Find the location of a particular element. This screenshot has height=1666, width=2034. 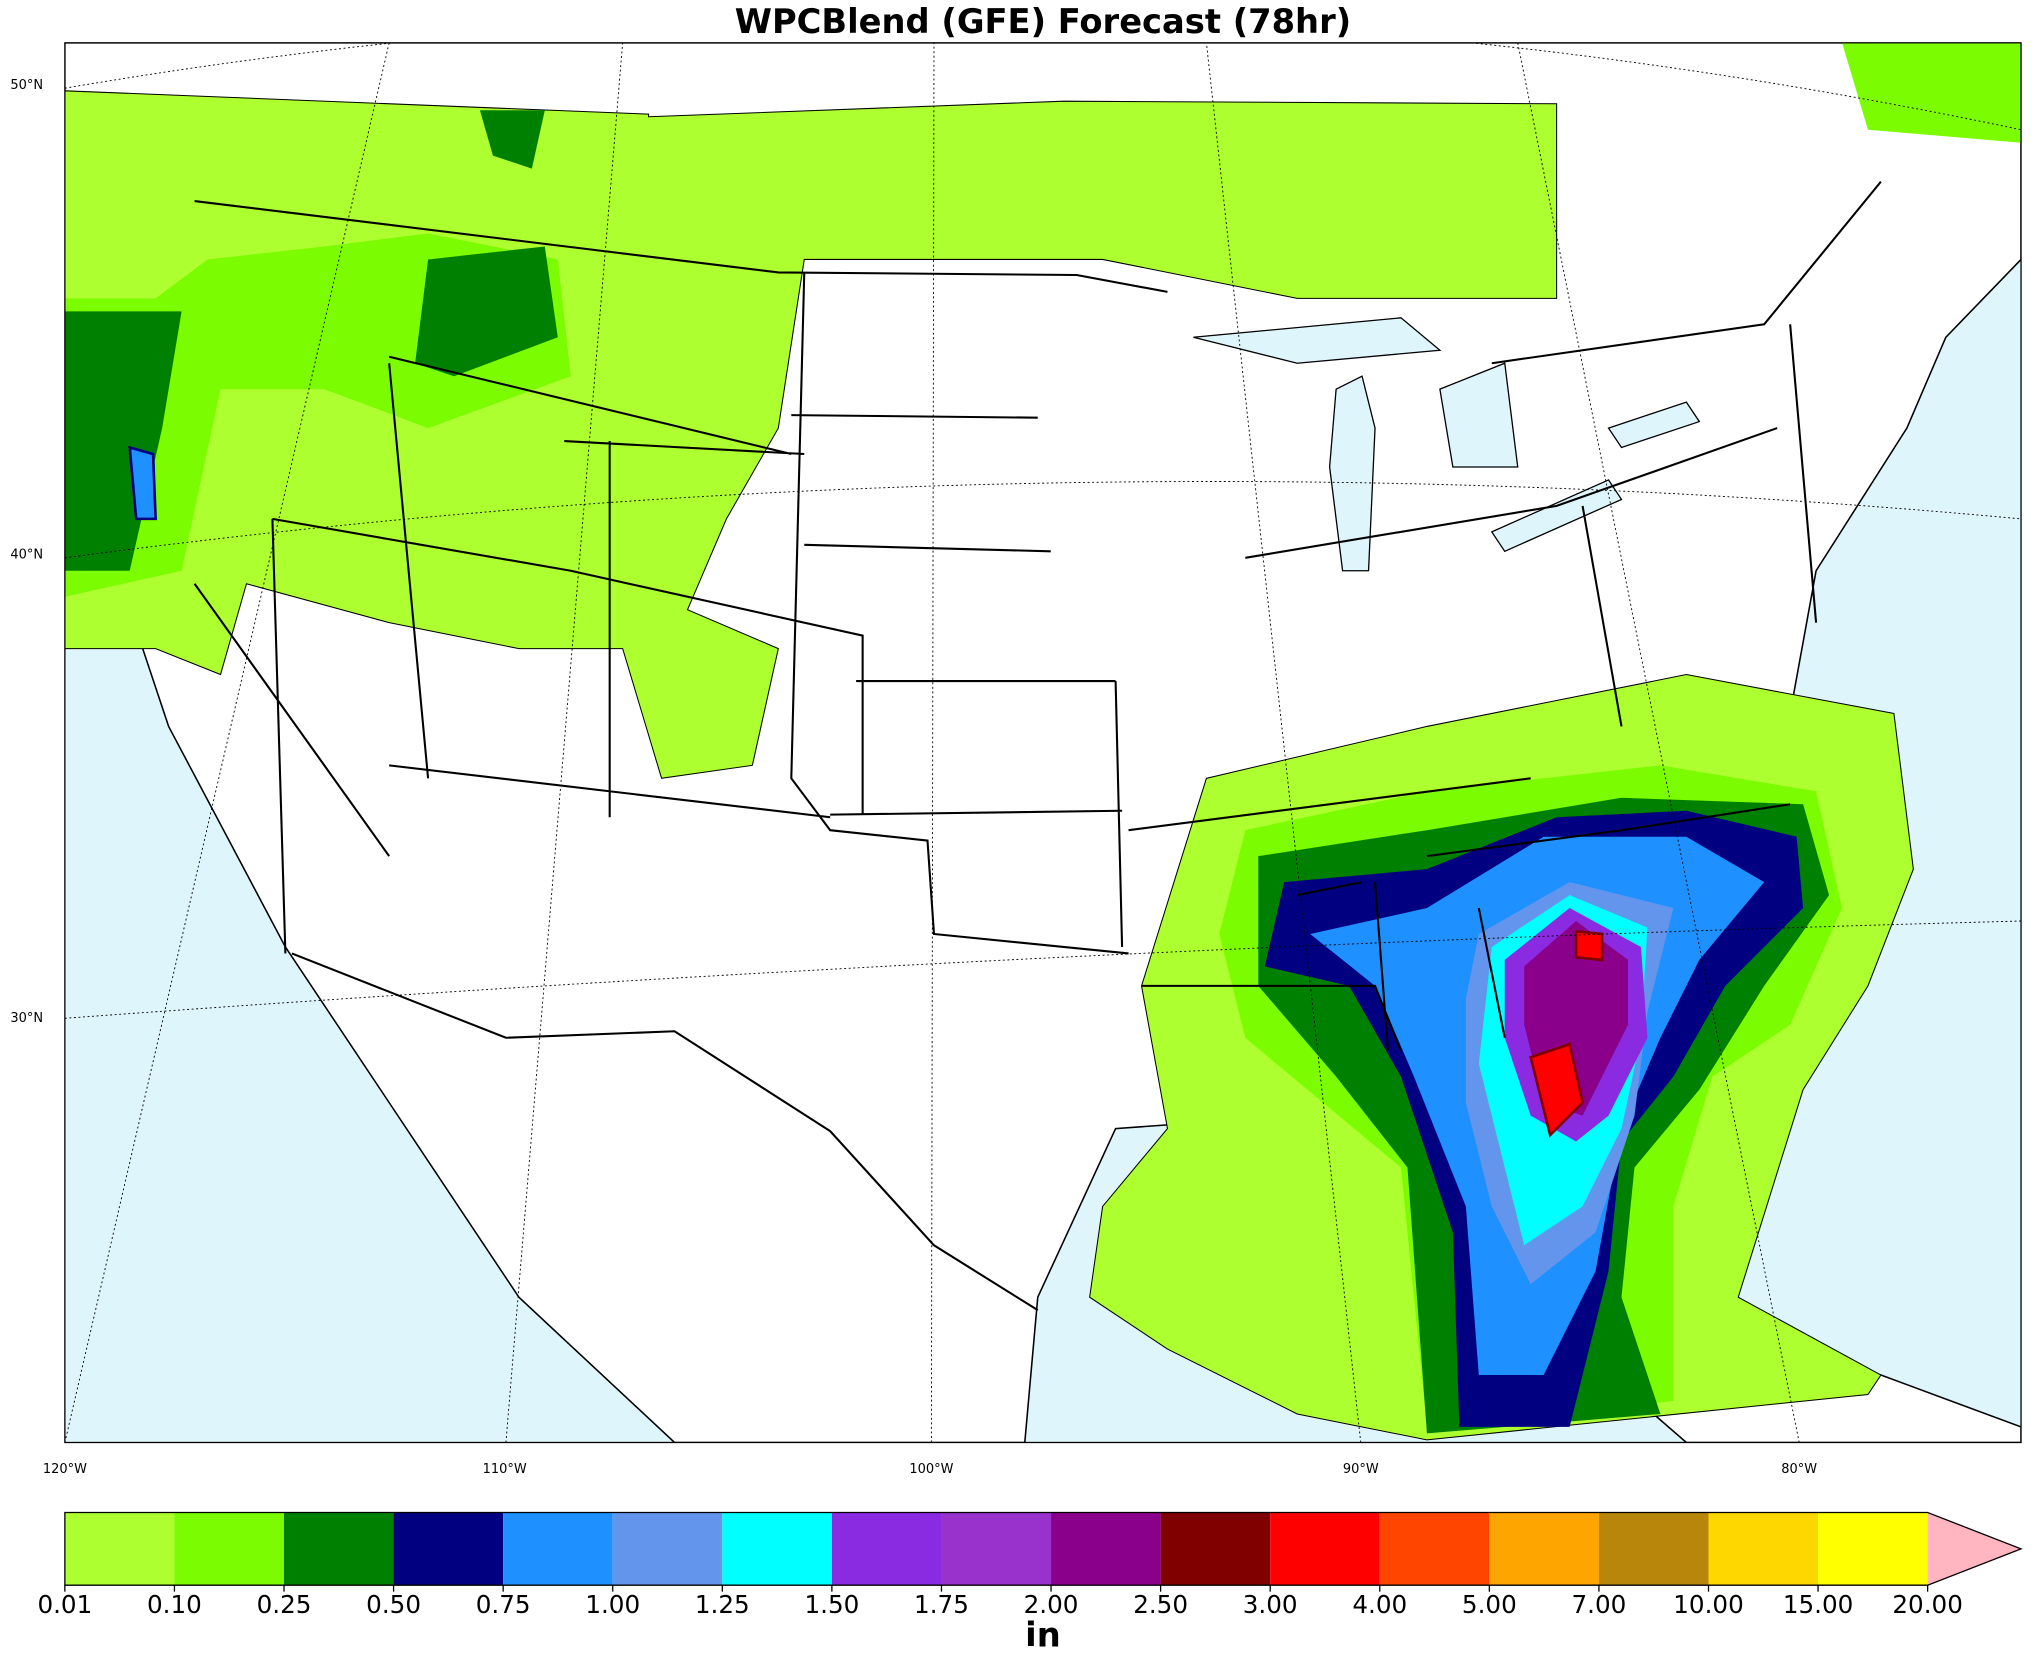

lon-label: 120°W is located at coordinates (65, 1469).